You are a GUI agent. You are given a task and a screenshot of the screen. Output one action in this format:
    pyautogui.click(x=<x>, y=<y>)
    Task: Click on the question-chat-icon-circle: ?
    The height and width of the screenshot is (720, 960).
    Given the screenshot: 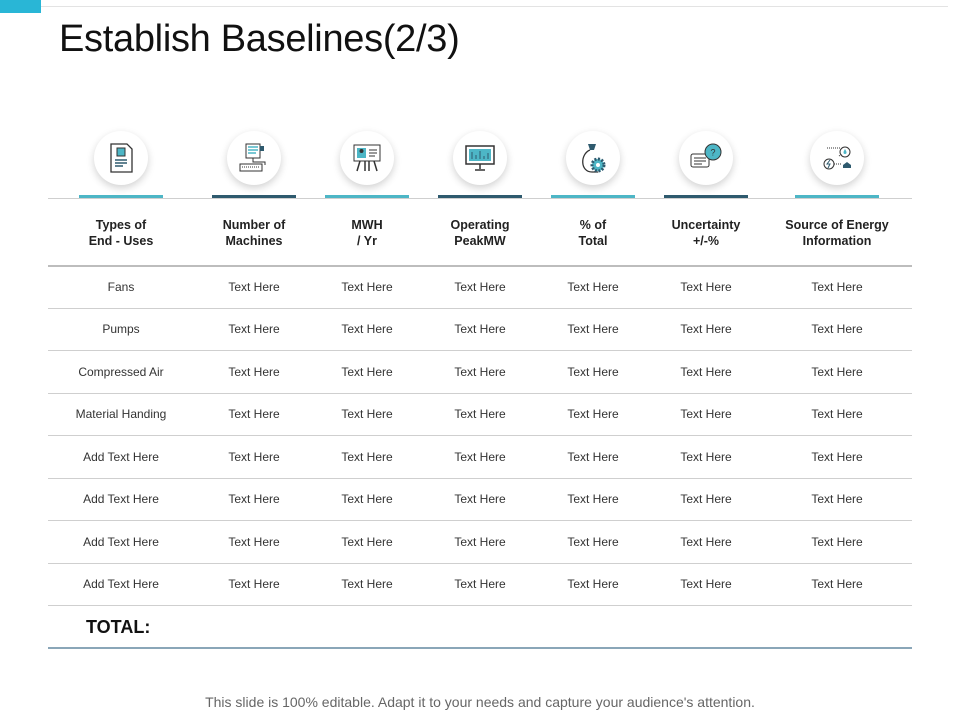 What is the action you would take?
    pyautogui.click(x=706, y=158)
    